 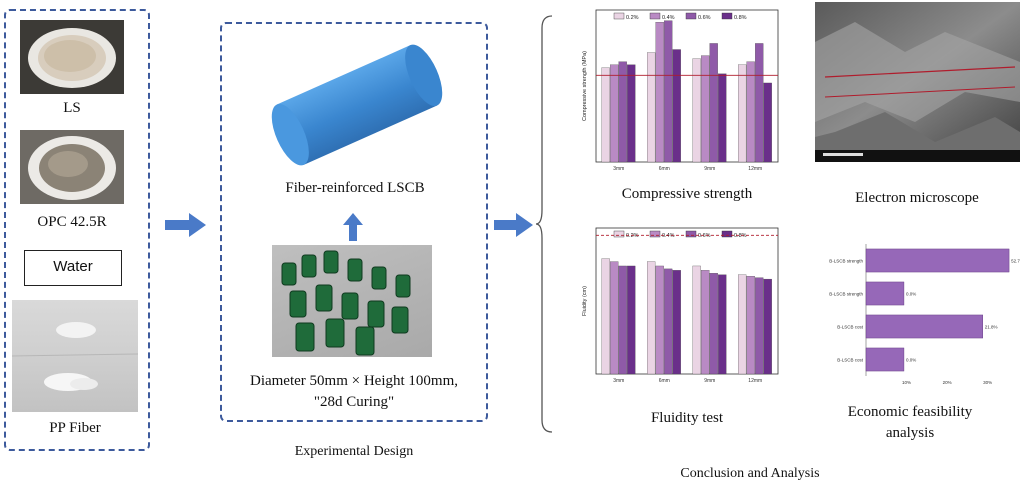 What do you see at coordinates (72, 108) in the screenshot?
I see `ls-label: LS` at bounding box center [72, 108].